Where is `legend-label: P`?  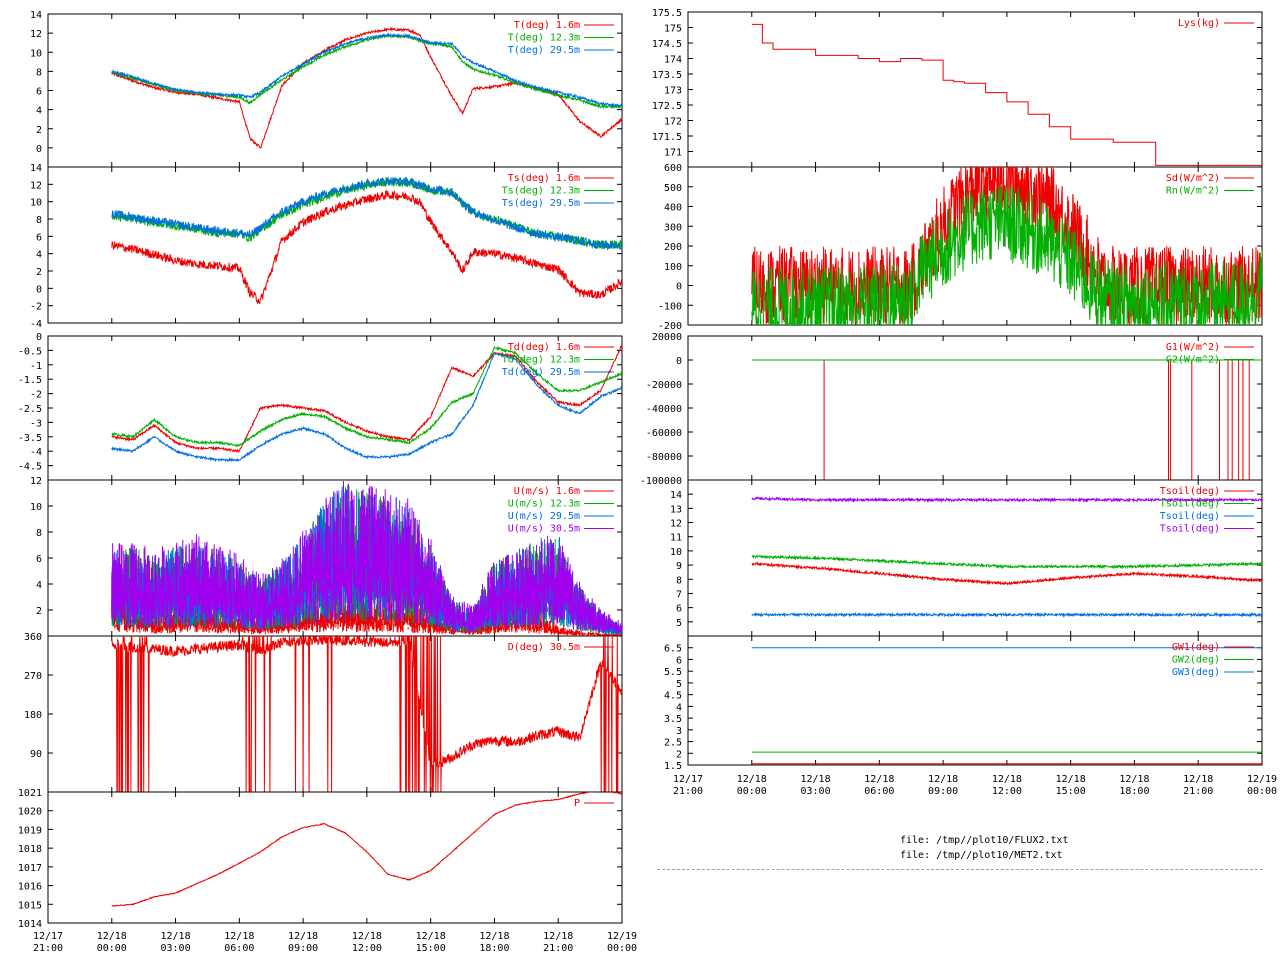
legend-label: P is located at coordinates (577, 803).